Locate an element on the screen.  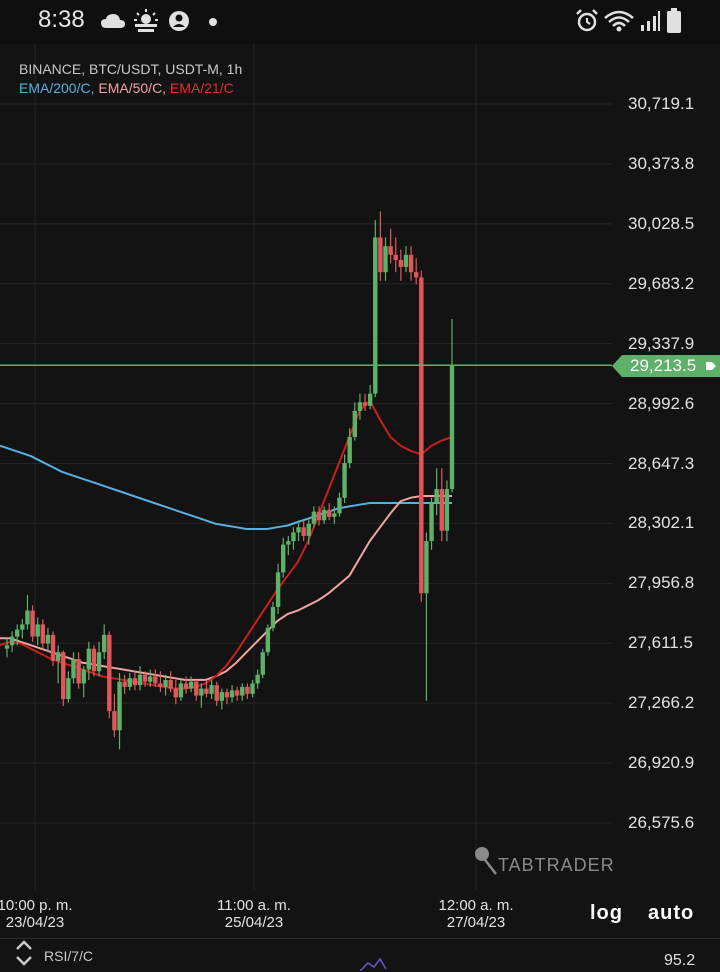
symbol-label: BINANCE, BTC/USDT, USDT-M, 1h is located at coordinates (131, 69).